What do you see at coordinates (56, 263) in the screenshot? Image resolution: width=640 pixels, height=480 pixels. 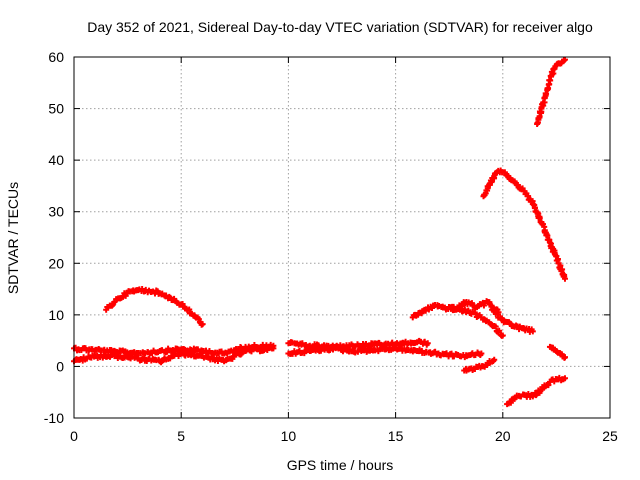 I see `y-tick-label: 20` at bounding box center [56, 263].